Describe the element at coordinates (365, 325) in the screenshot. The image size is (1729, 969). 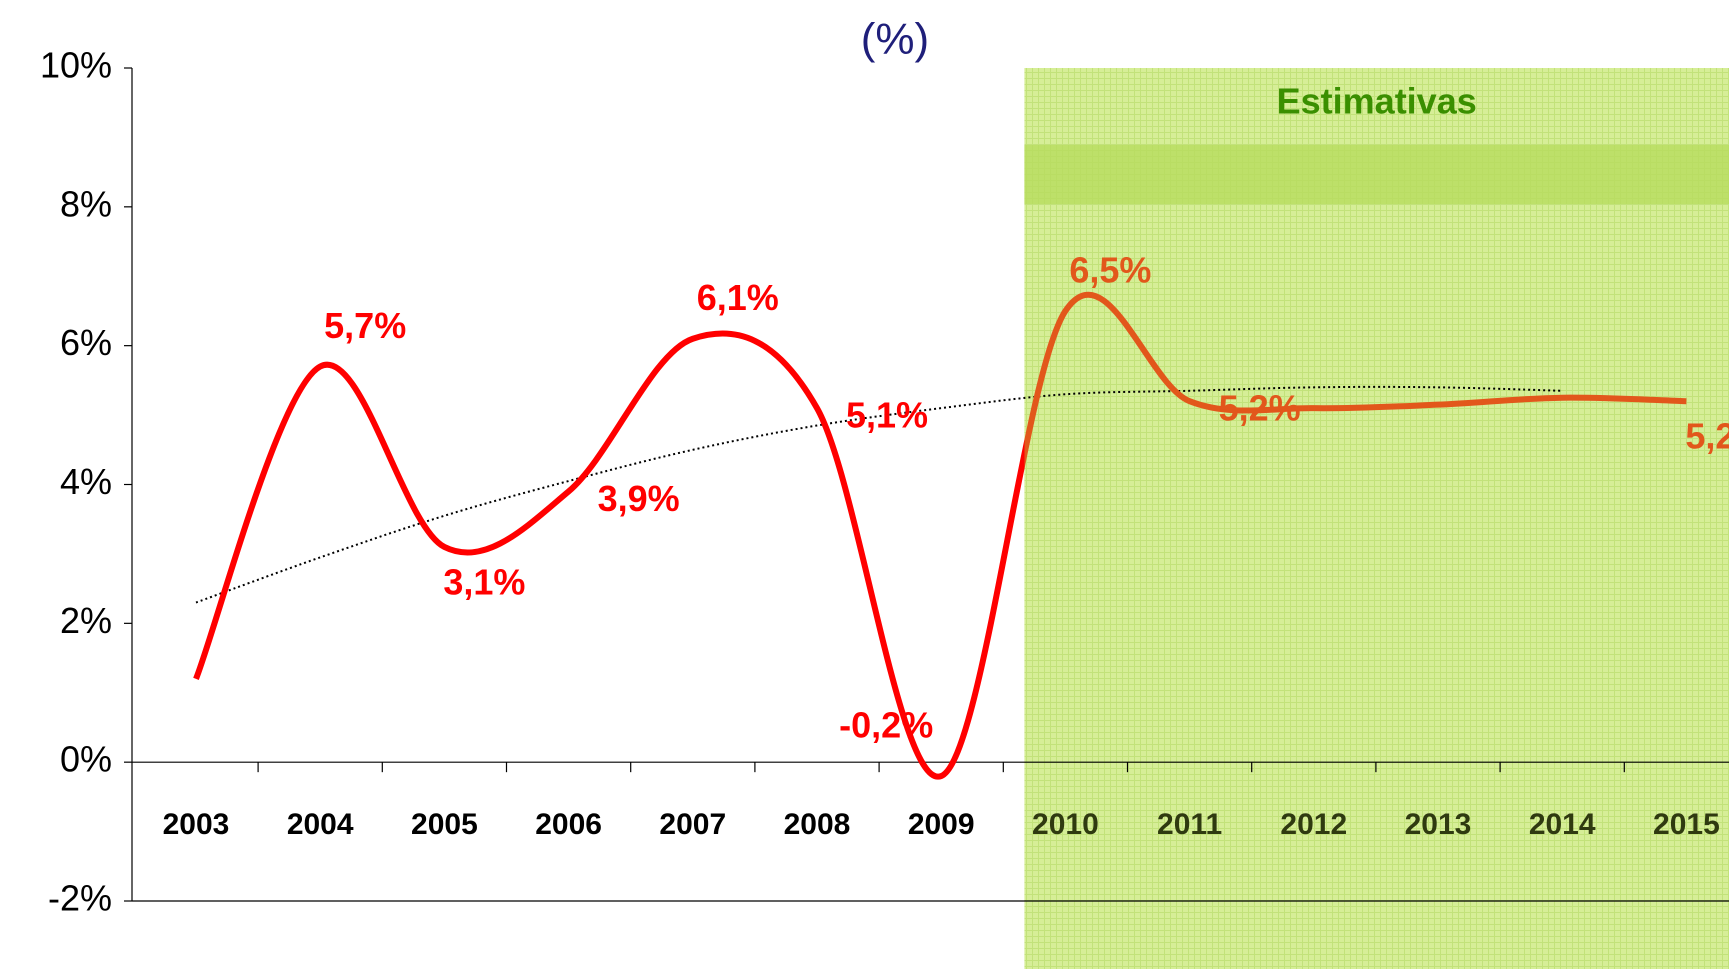
I see `data-label: 5,7%` at that location.